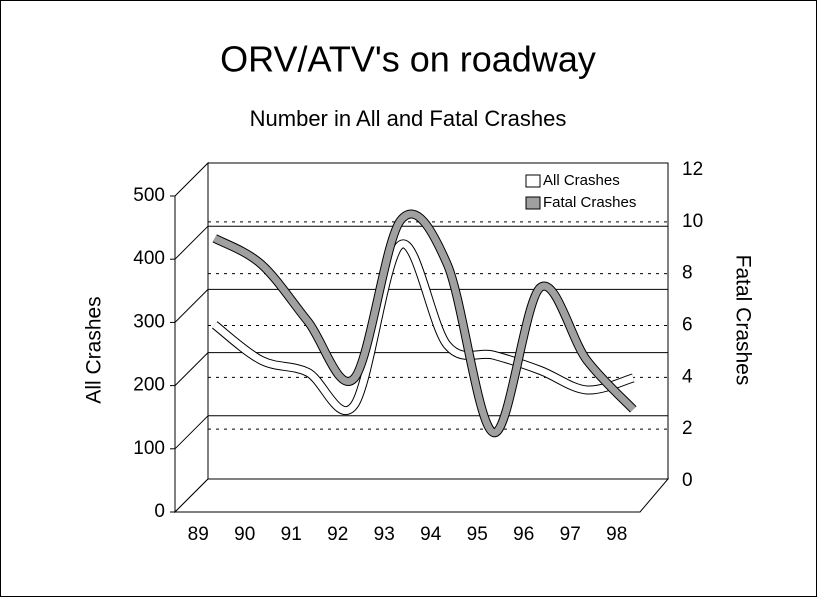 This screenshot has height=602, width=817. I want to click on floor, so click(421, 495).